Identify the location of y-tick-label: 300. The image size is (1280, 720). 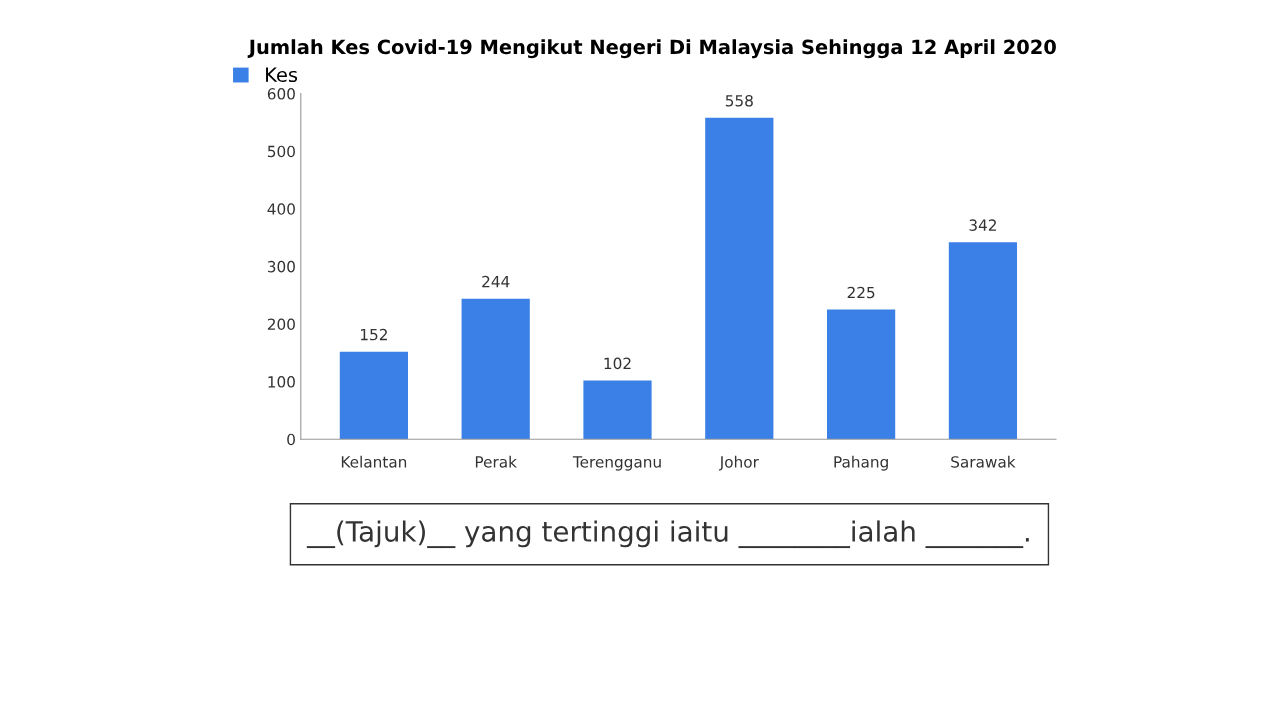
(281, 266).